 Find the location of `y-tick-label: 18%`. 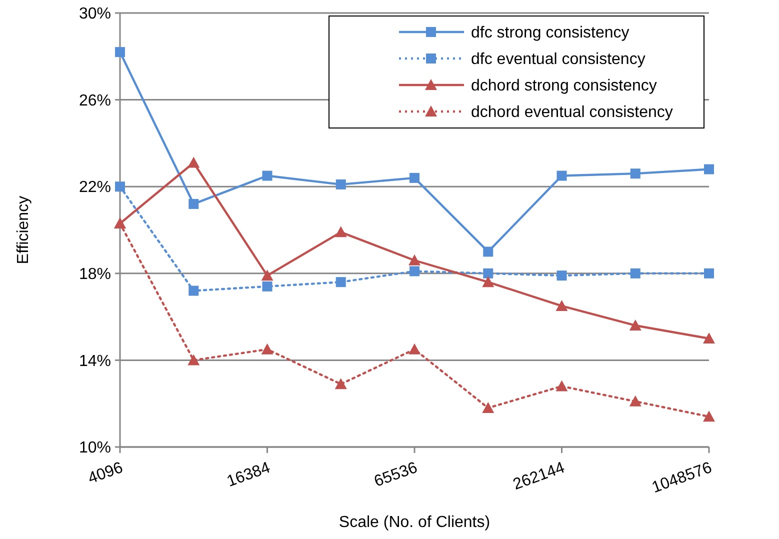

y-tick-label: 18% is located at coordinates (94, 274).